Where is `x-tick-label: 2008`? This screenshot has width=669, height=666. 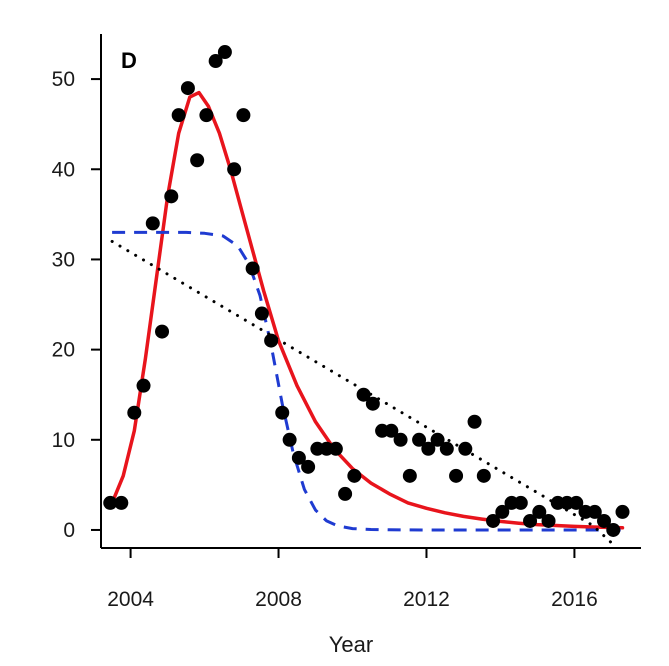 x-tick-label: 2008 is located at coordinates (278, 599).